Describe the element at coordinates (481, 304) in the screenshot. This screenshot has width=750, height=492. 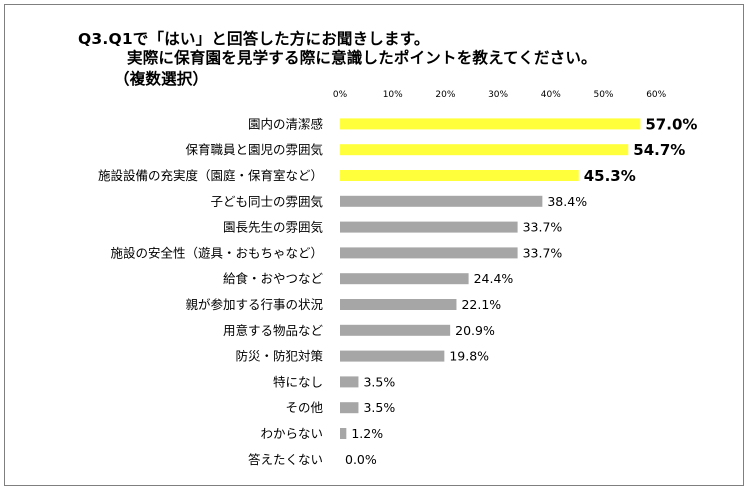
I see `data-label: 22.1%` at that location.